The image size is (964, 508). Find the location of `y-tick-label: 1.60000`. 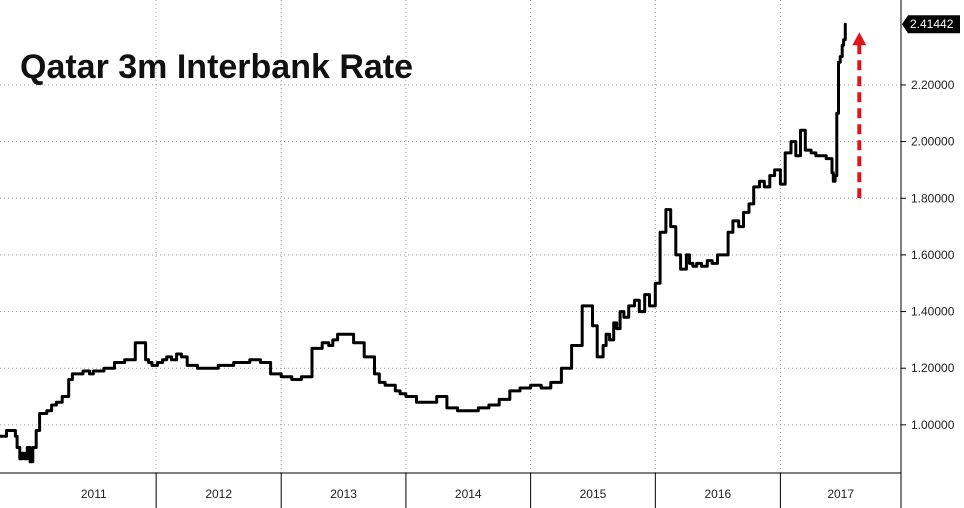

y-tick-label: 1.60000 is located at coordinates (933, 255).